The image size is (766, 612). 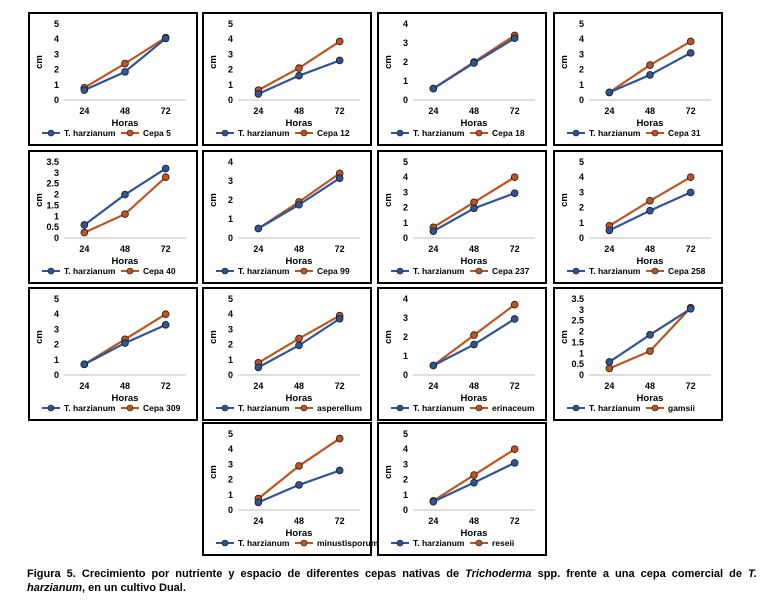 I want to click on chart-panel: 0 1 2 3 4 5 cm 24 48 72 Horas T. harzianum Cepa 237, so click(x=462, y=217).